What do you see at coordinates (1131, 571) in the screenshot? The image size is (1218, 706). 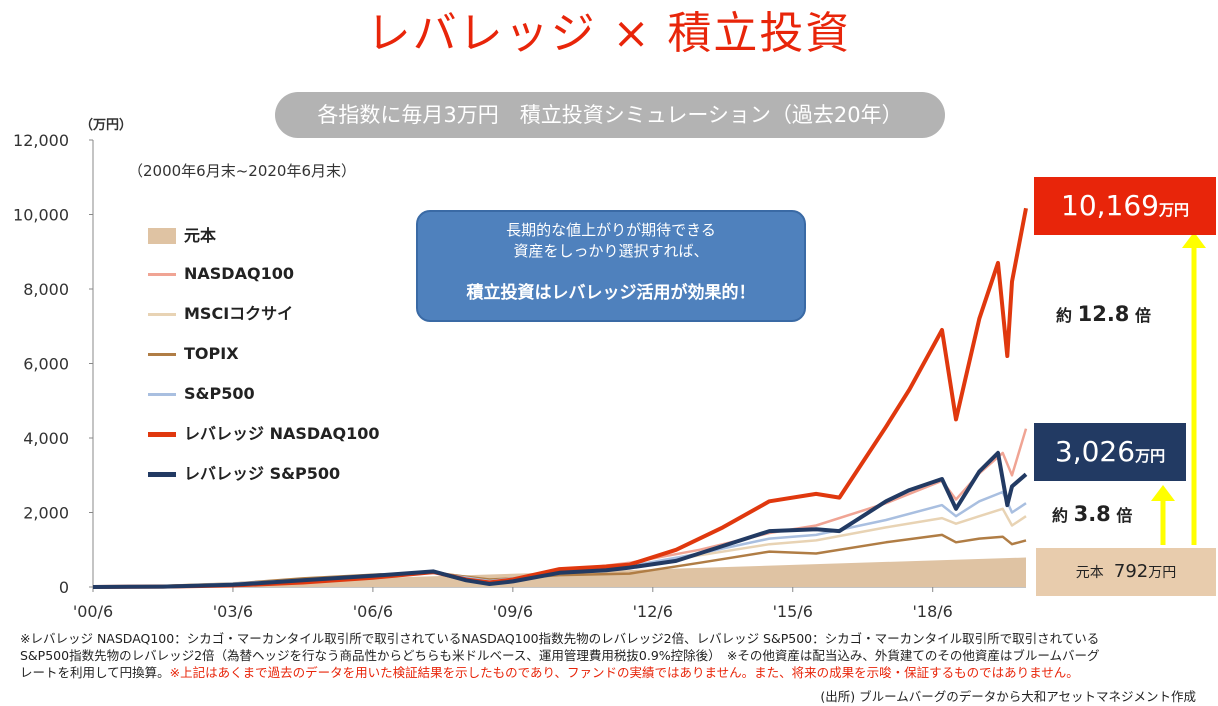 I see `principal-value: 792` at bounding box center [1131, 571].